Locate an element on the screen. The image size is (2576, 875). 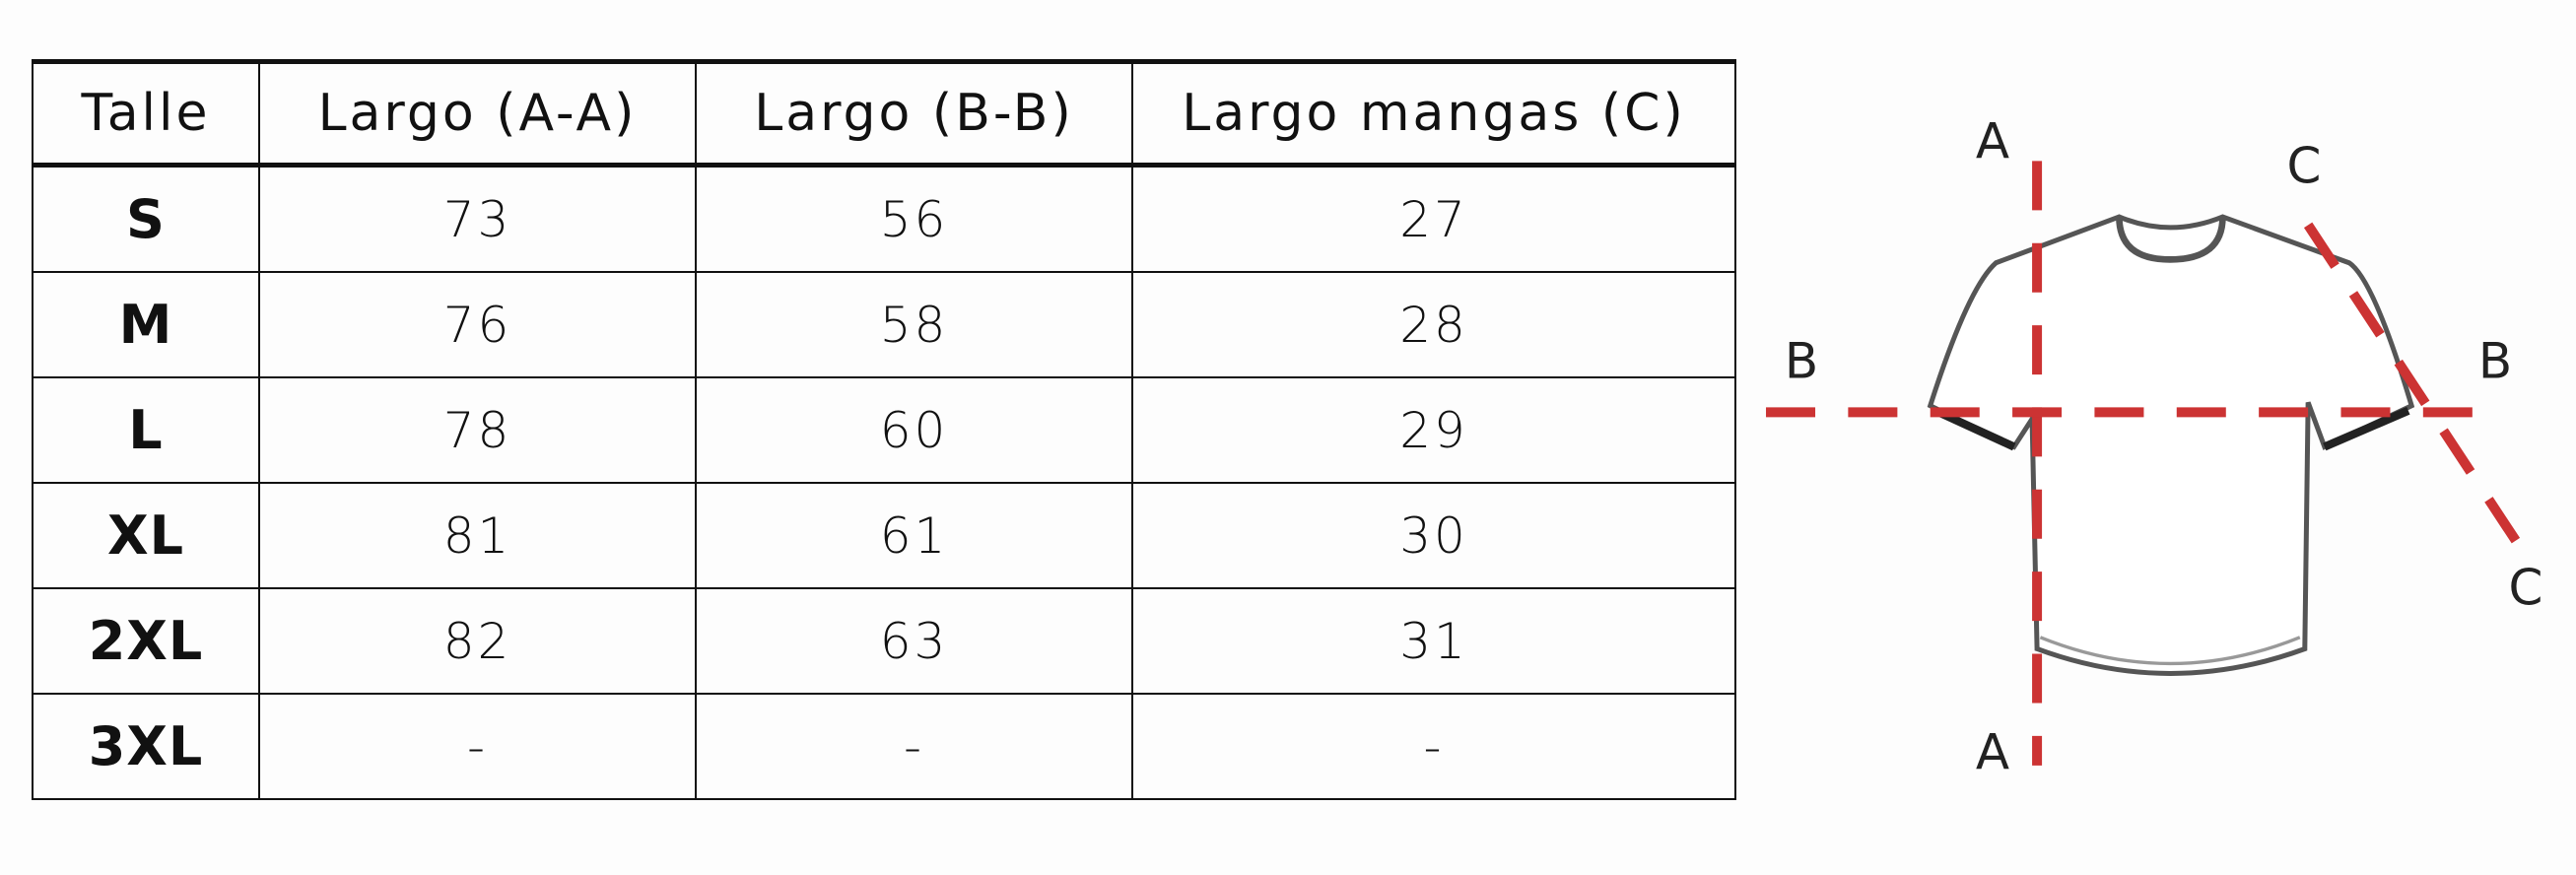
measure-cell: 28 is located at coordinates (1433, 324).